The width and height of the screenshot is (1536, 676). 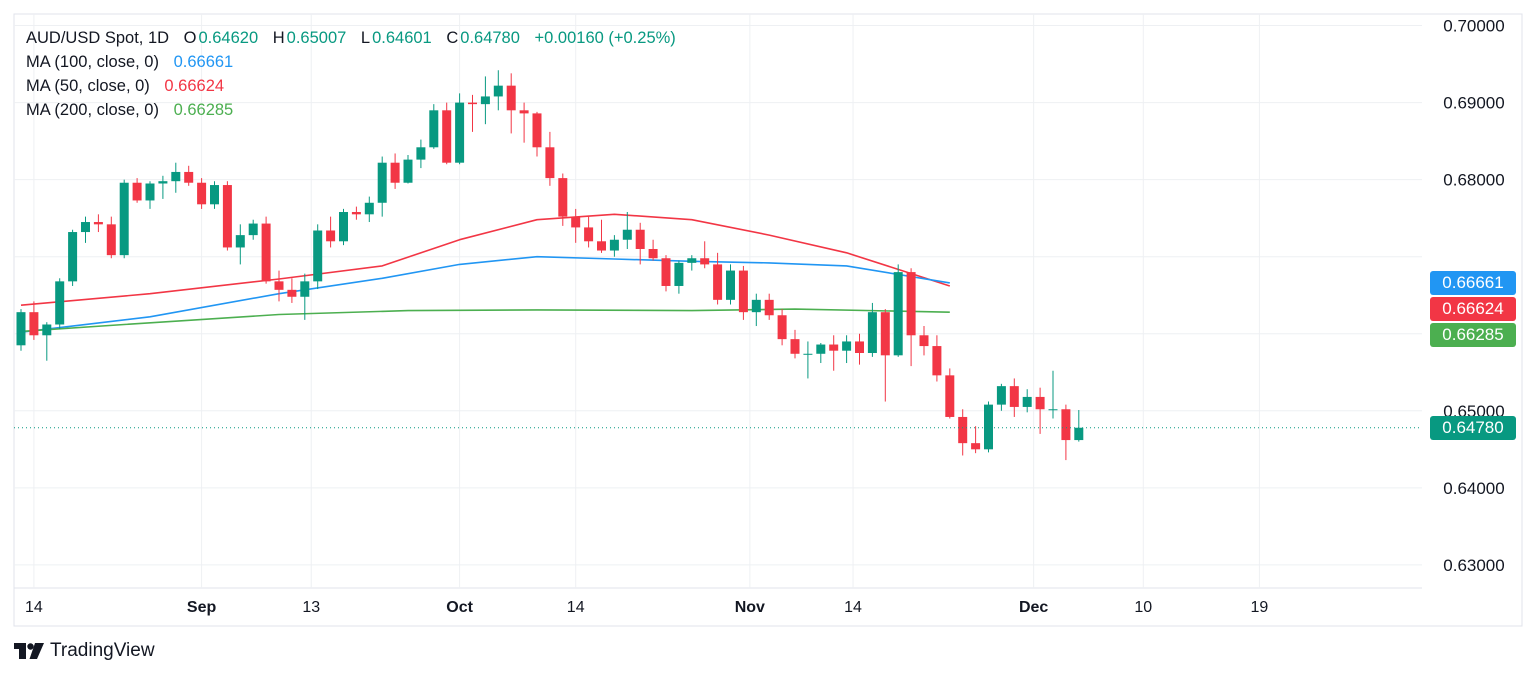 I want to click on ma200-value: 0.66285, so click(x=203, y=110).